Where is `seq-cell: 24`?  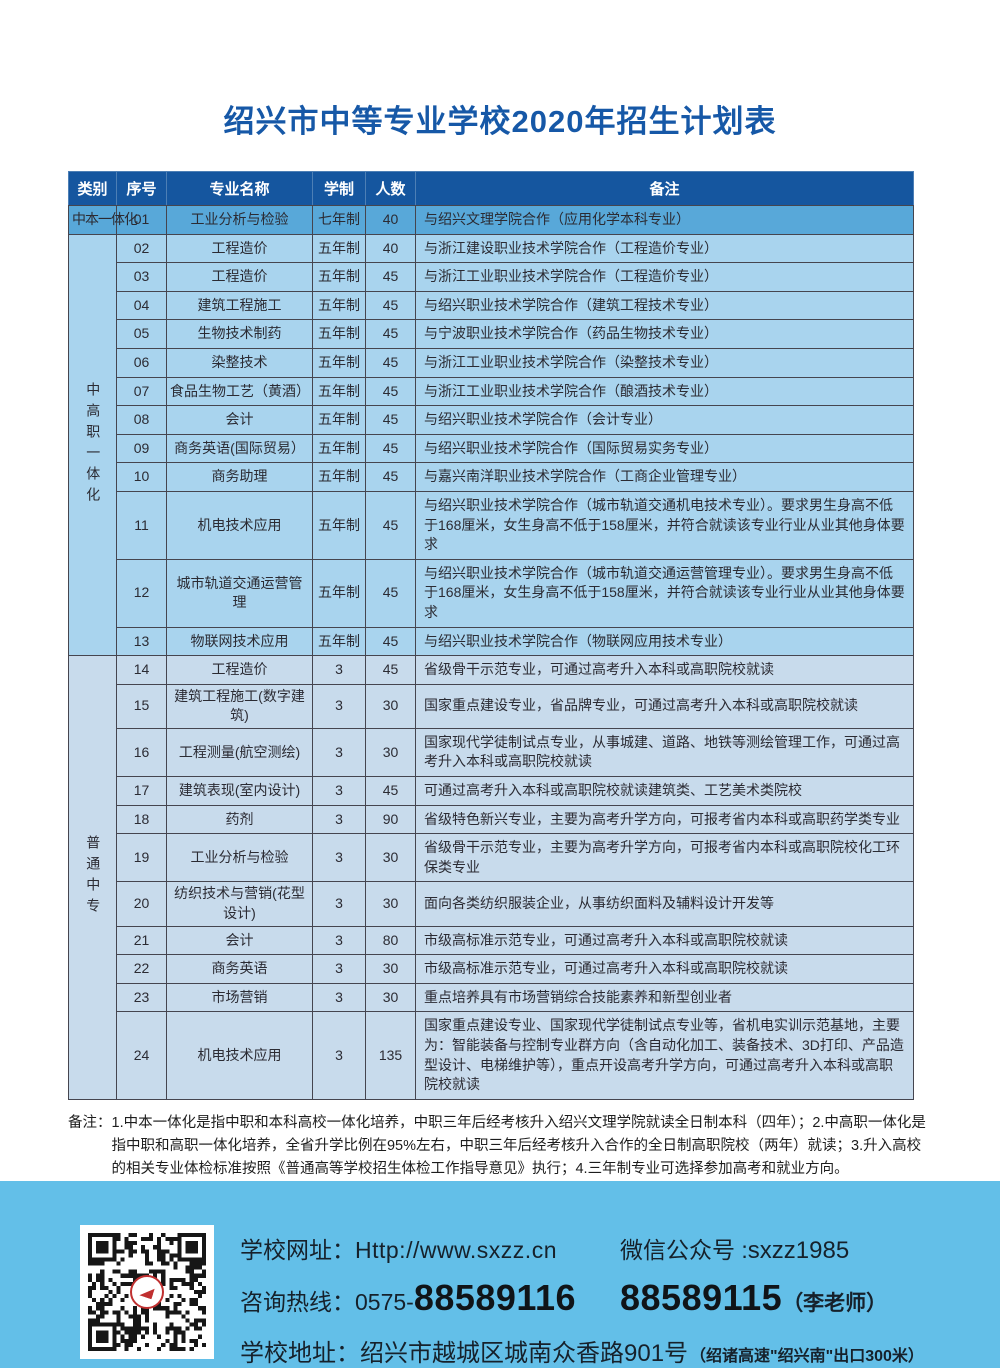 seq-cell: 24 is located at coordinates (141, 1055).